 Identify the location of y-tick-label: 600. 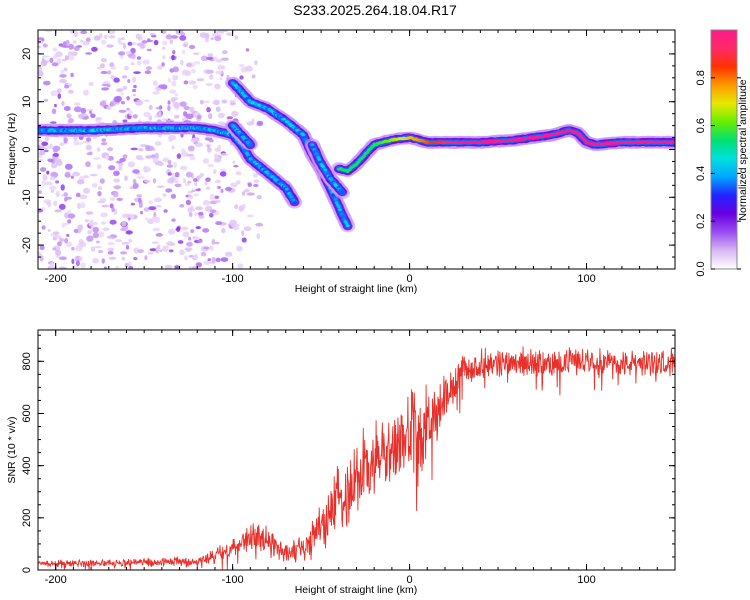
(27, 413).